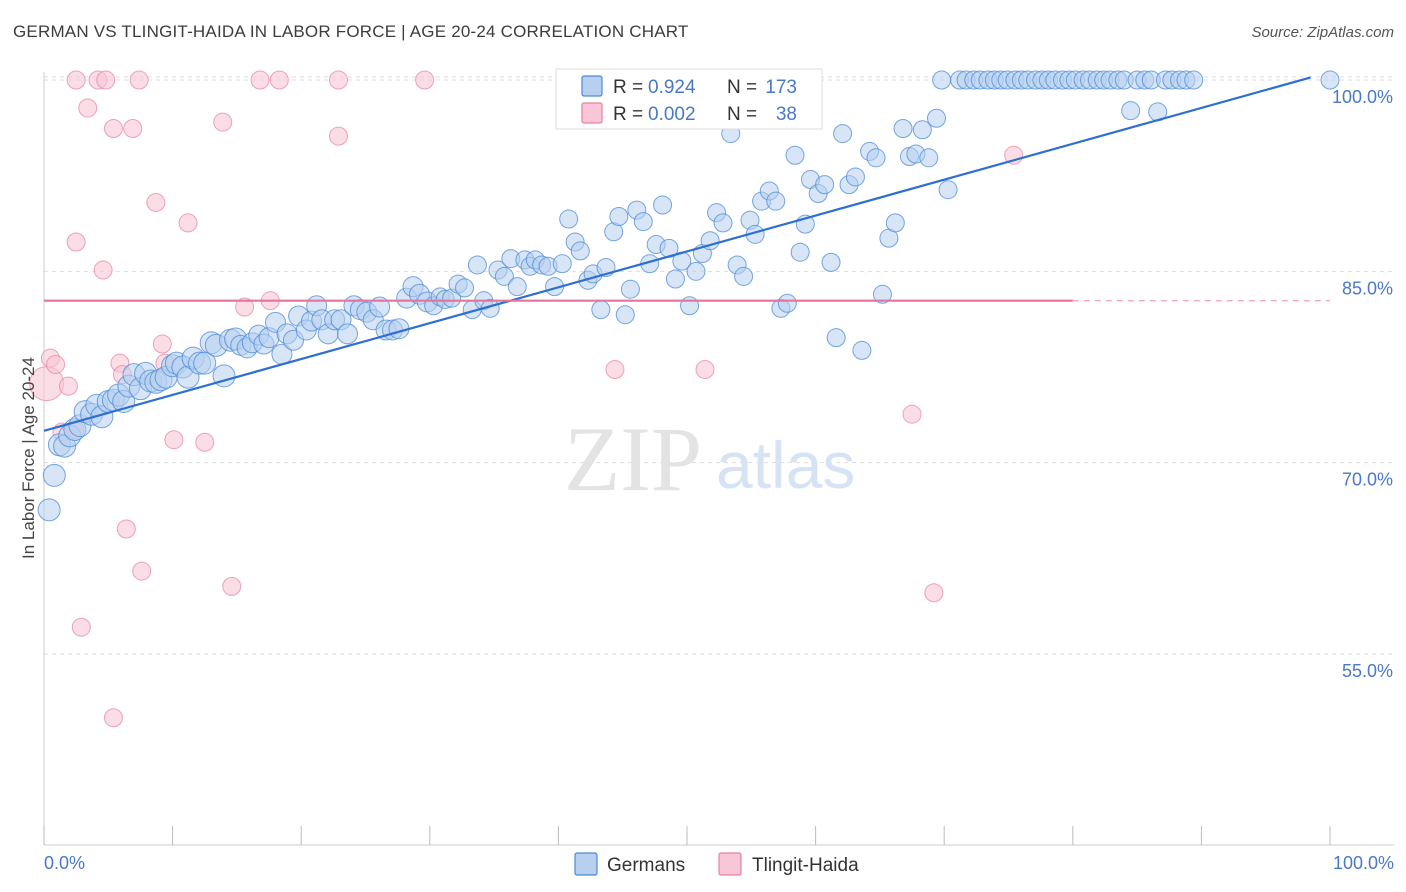 The width and height of the screenshot is (1406, 892). What do you see at coordinates (1367, 671) in the screenshot?
I see `y-tick-label-0: 55.0%` at bounding box center [1367, 671].